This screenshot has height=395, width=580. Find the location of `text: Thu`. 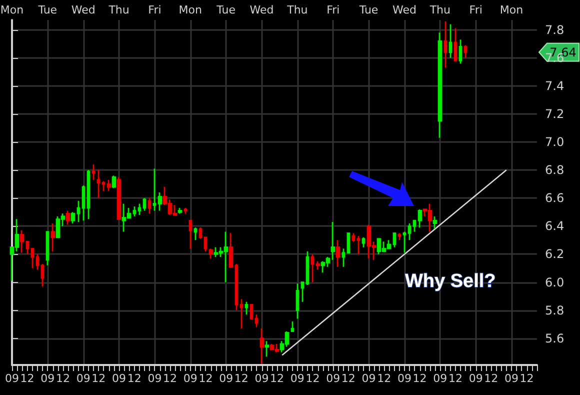

text: Thu is located at coordinates (439, 10).